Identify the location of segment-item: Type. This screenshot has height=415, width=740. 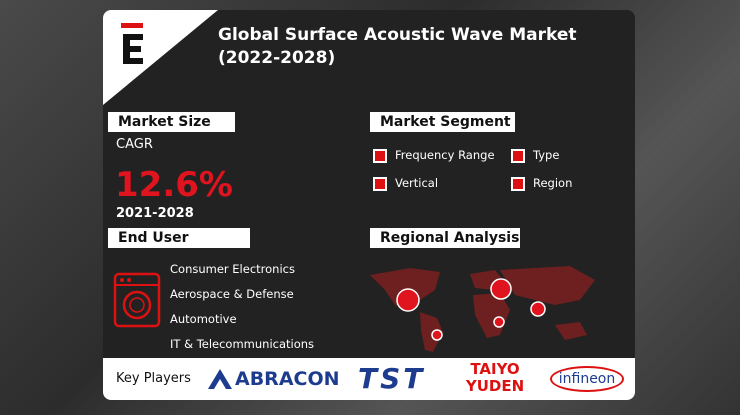
(535, 155).